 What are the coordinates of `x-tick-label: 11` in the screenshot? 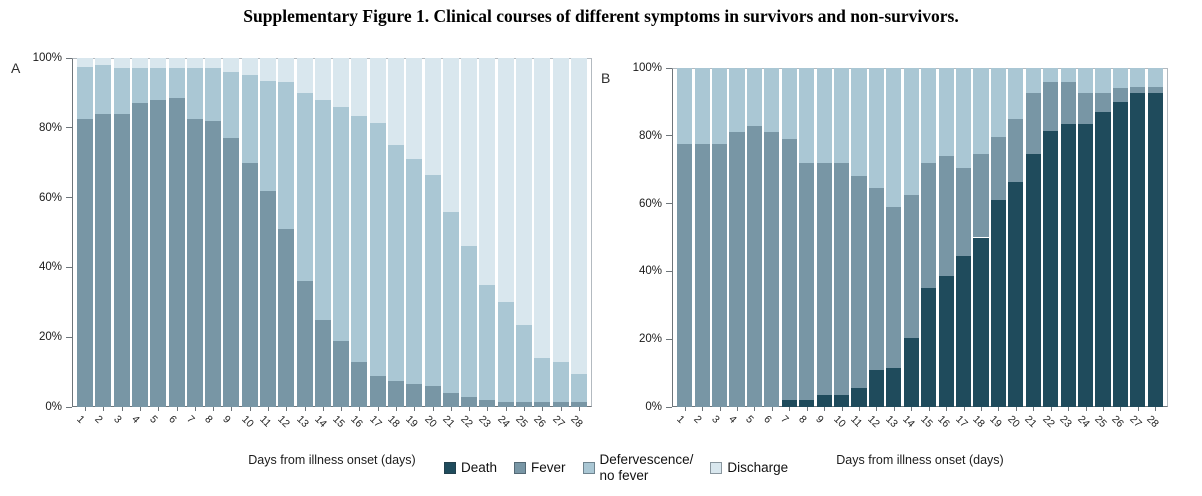 It's located at (856, 421).